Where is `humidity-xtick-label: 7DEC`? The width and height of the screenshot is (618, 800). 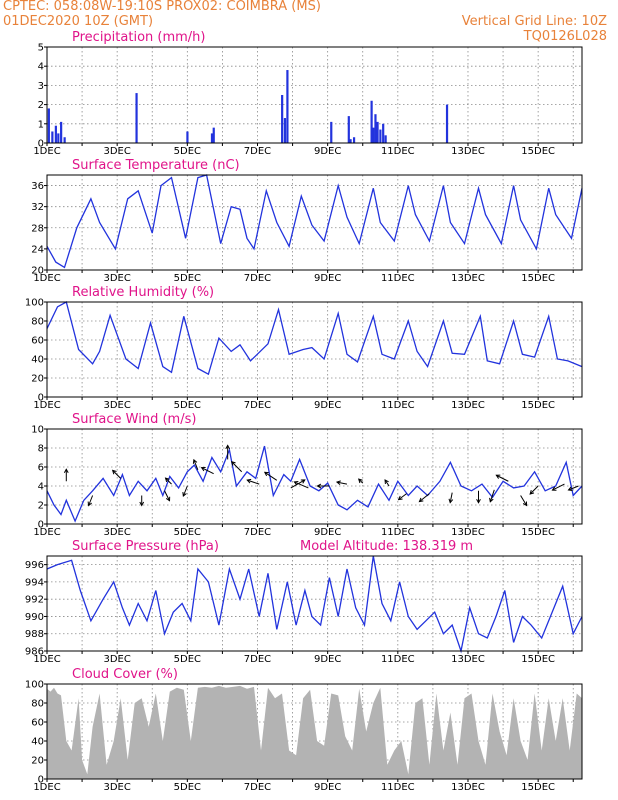 humidity-xtick-label: 7DEC is located at coordinates (257, 405).